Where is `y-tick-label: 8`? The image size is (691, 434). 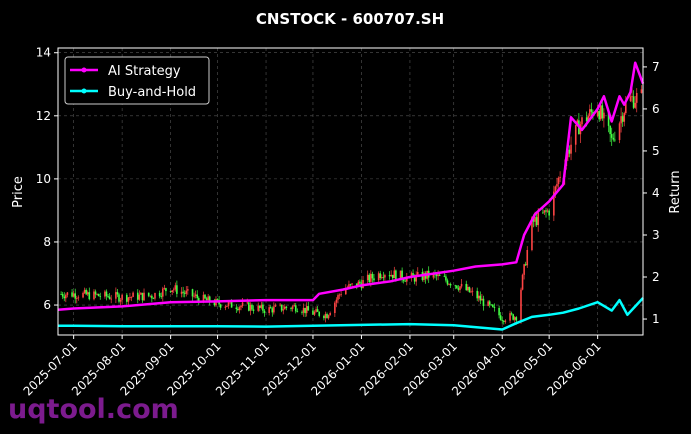 y-tick-label: 8 is located at coordinates (47, 242).